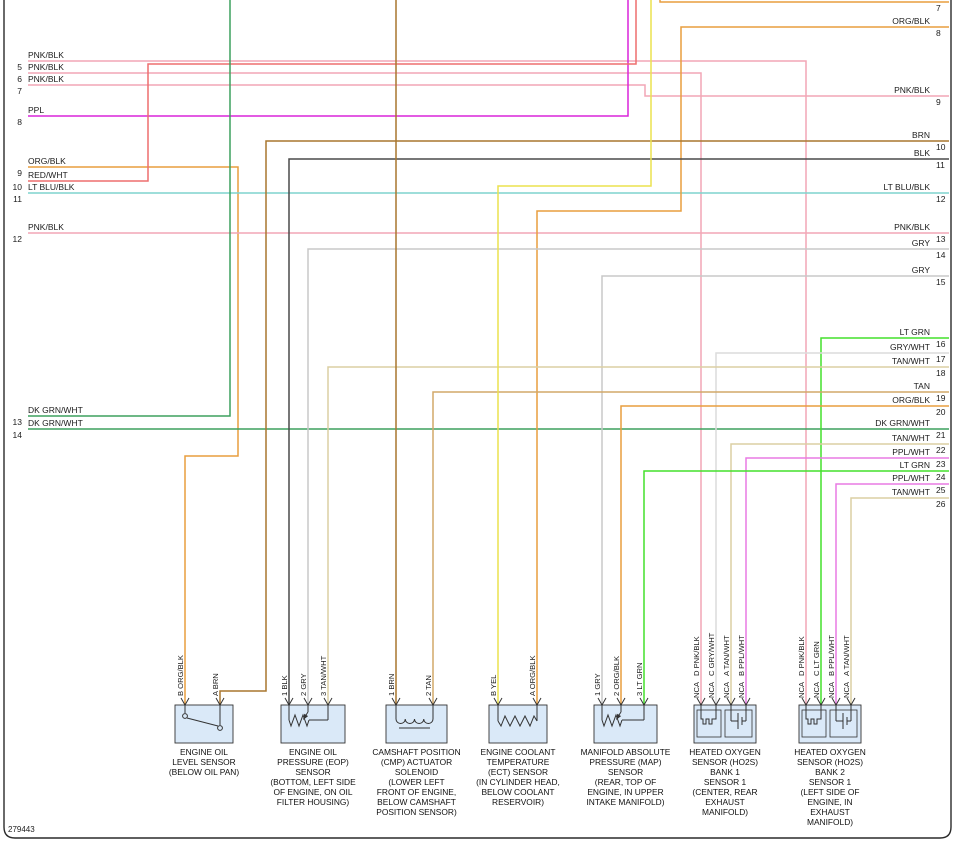 The width and height of the screenshot is (956, 845). What do you see at coordinates (215, 684) in the screenshot?
I see `pin-wire-label: A BRN` at bounding box center [215, 684].